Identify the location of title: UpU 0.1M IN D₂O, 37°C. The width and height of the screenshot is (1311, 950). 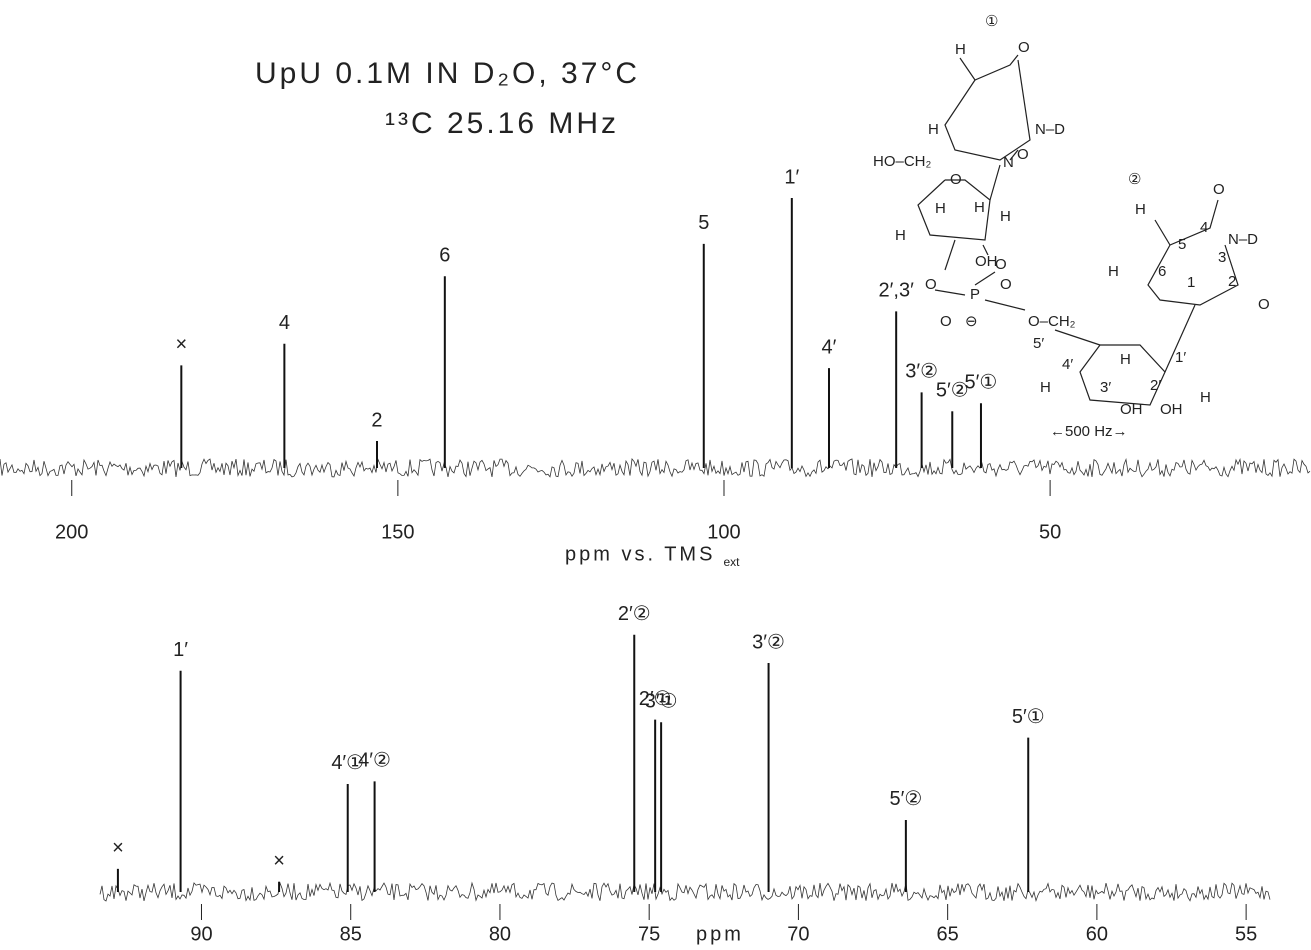
(447, 73).